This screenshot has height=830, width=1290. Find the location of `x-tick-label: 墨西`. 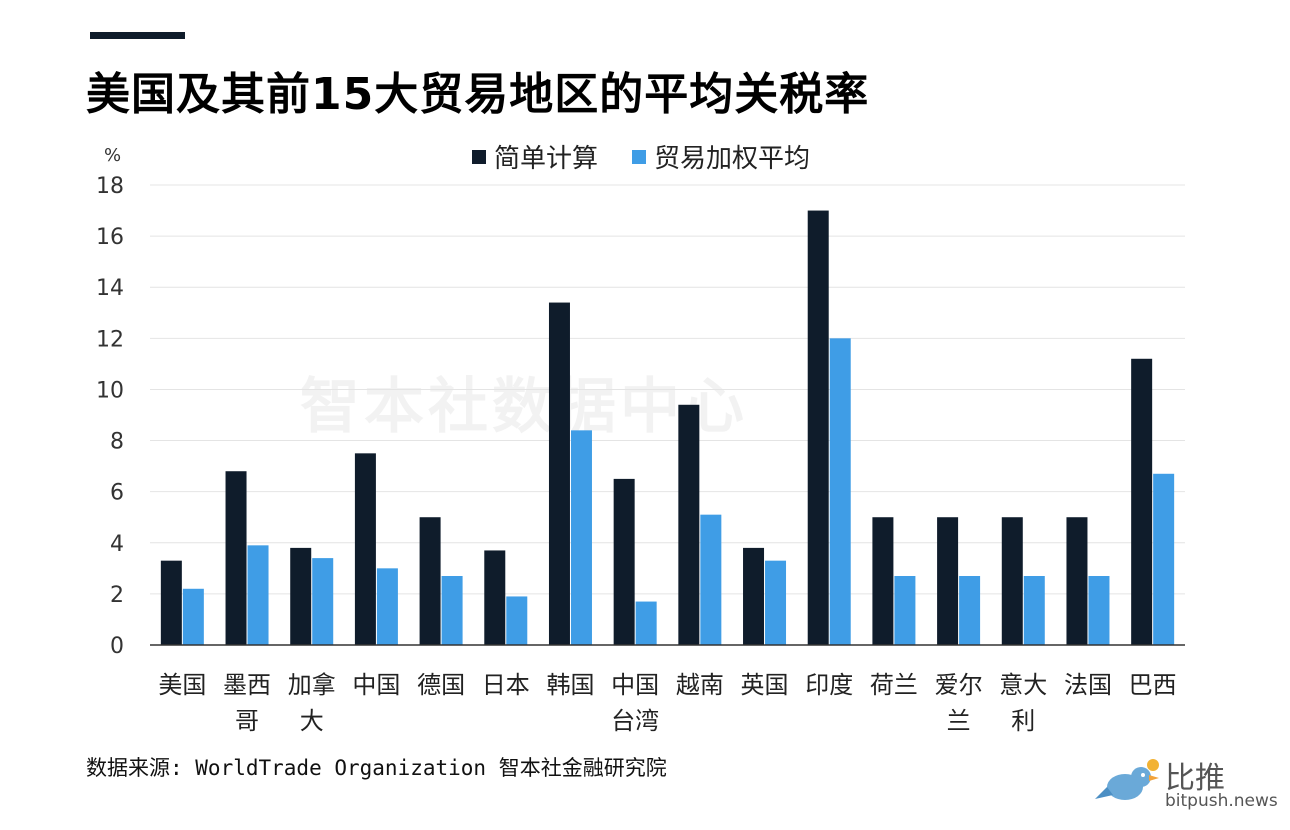

x-tick-label: 墨西 is located at coordinates (247, 685).